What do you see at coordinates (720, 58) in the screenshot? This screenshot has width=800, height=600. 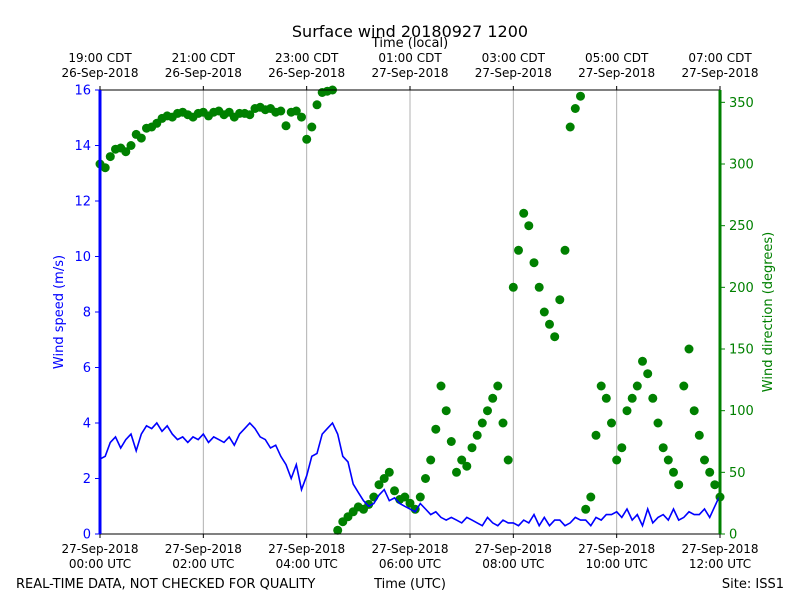 I see `top-tick-time: 07:00 CDT` at bounding box center [720, 58].